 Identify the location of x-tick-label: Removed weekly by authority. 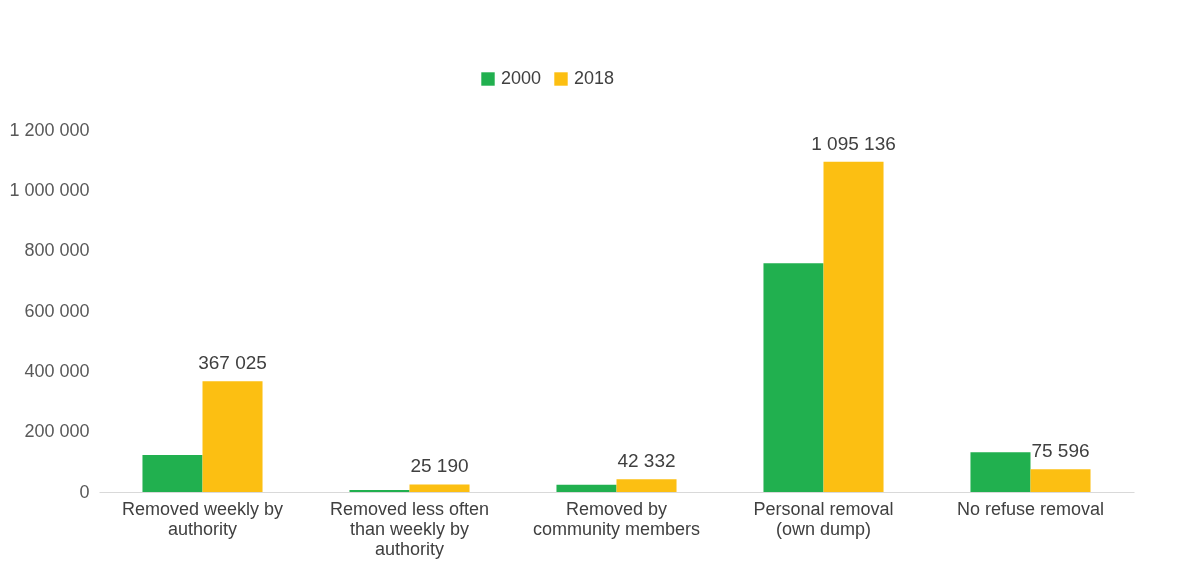
(202, 518).